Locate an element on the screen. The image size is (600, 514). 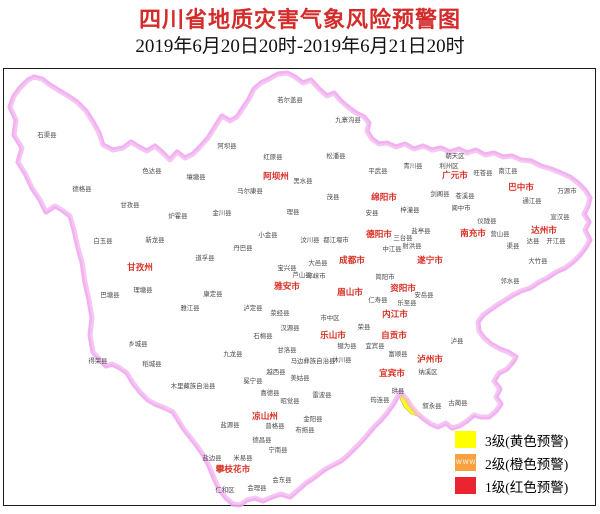
date-range: 2019年6月20日20时-2019年6月21日20时 is located at coordinates (300, 46).